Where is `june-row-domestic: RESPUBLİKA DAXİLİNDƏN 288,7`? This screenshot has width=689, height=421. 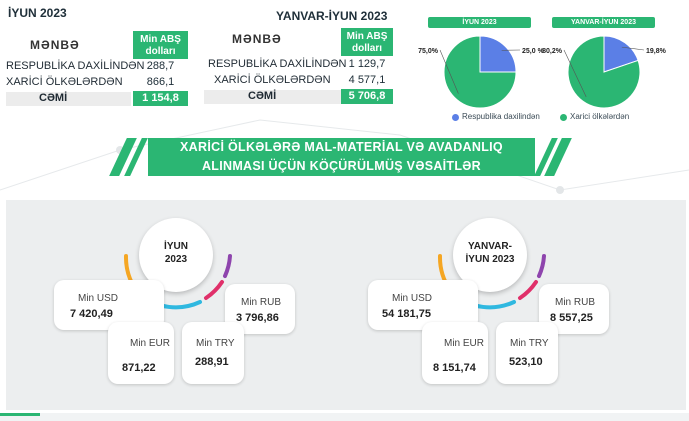
june-row-domestic: RESPUBLİKA DAXİLİNDƏN 288,7 is located at coordinates (98, 66).